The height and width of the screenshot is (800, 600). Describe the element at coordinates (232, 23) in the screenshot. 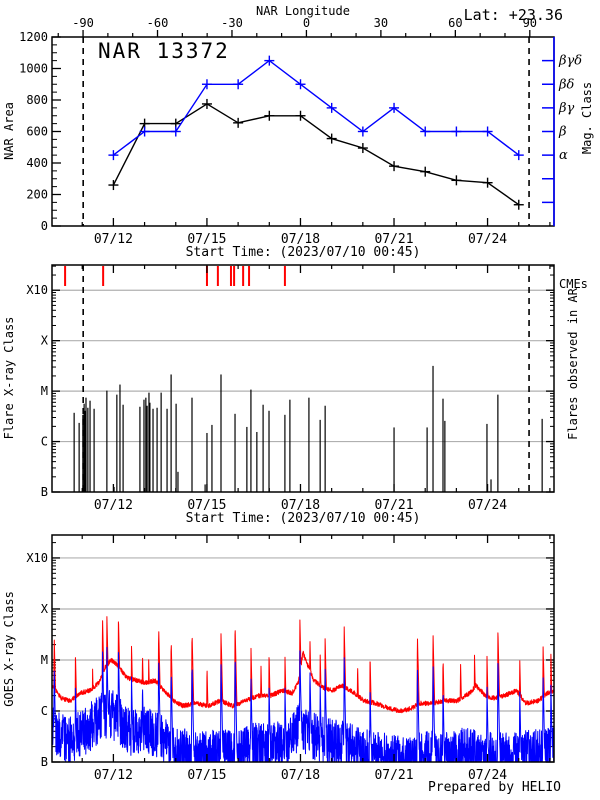

I see `longitude-tick-label: -30` at that location.